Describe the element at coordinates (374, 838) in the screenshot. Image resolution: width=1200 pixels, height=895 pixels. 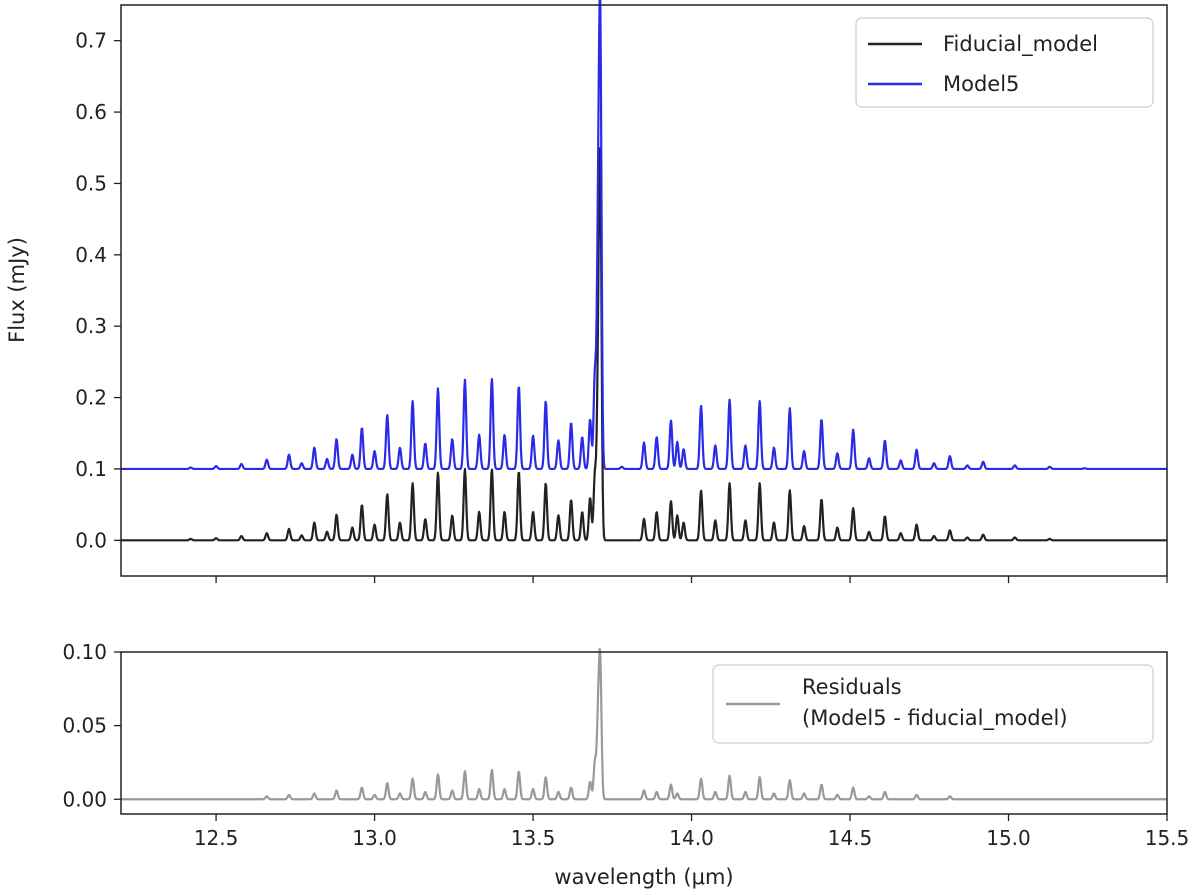
I see `bottom-xtick-label: 13.0` at that location.